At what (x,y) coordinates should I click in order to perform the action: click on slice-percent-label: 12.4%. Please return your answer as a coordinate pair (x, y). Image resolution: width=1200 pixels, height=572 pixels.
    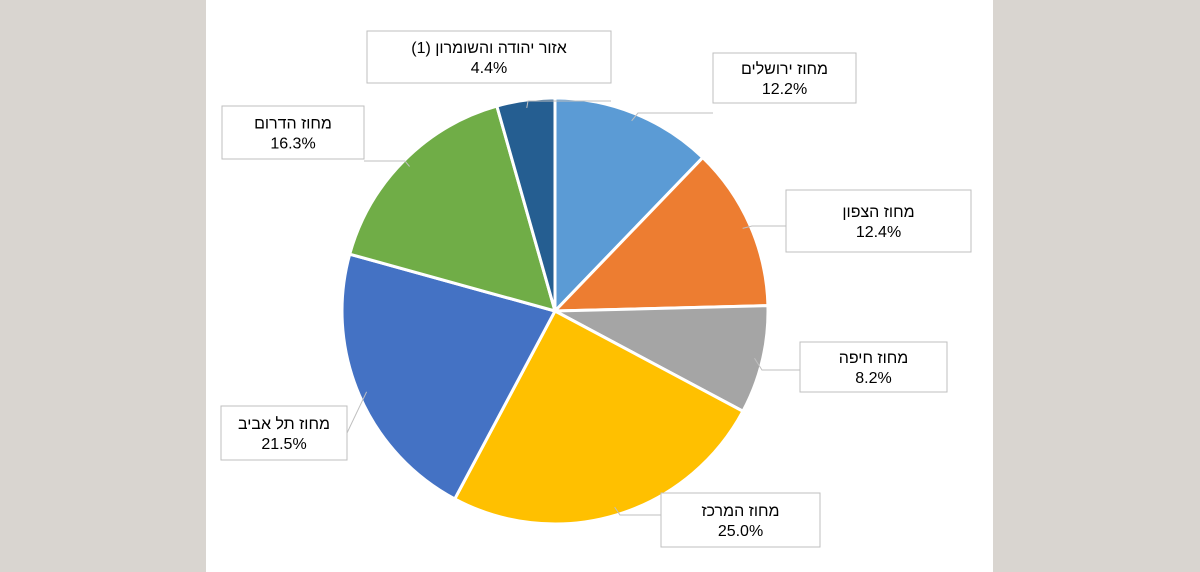
    Looking at the image, I should click on (878, 232).